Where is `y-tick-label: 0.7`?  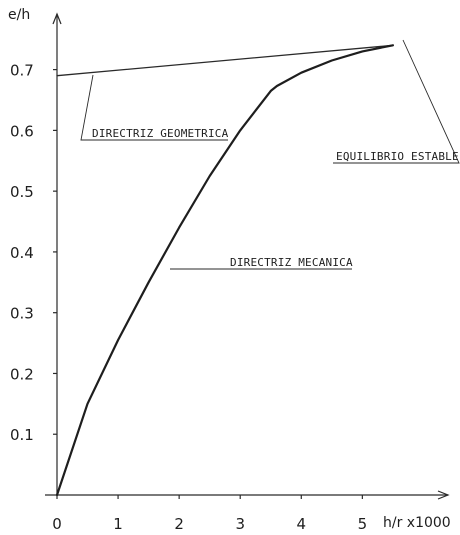 y-tick-label: 0.7 is located at coordinates (22, 71).